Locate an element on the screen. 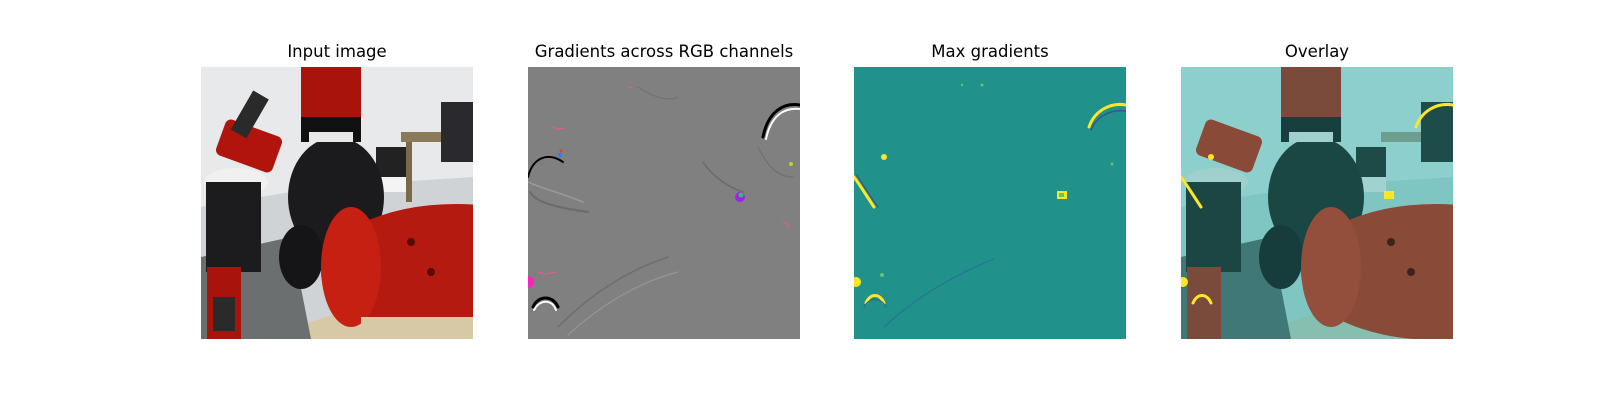 This screenshot has width=1600, height=400. overlay-image is located at coordinates (1317, 203).